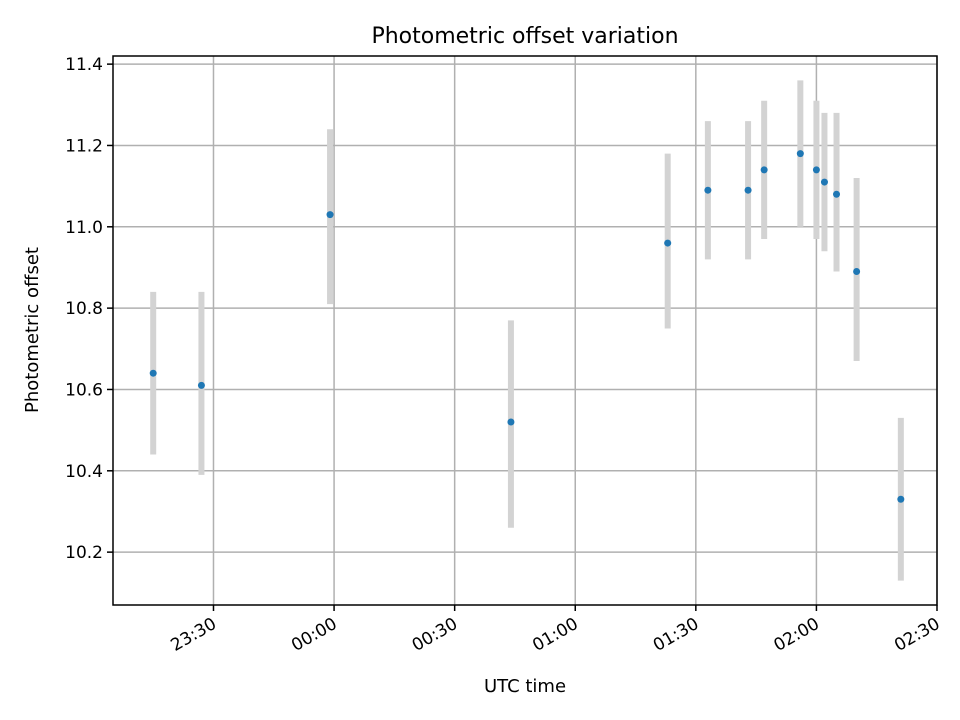 This screenshot has width=960, height=720. I want to click on x-tick-label: 01:00, so click(555, 635).